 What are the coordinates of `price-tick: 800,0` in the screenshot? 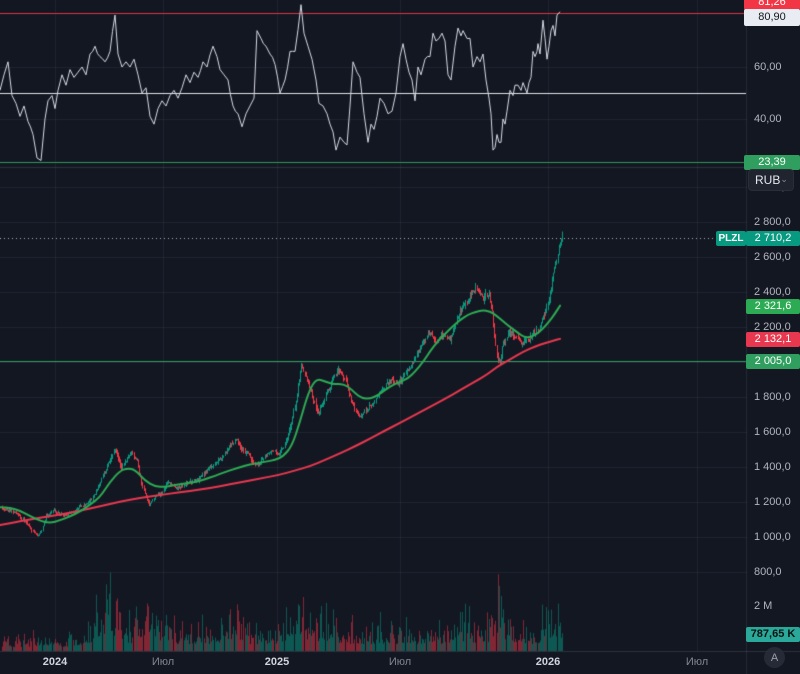 It's located at (768, 572).